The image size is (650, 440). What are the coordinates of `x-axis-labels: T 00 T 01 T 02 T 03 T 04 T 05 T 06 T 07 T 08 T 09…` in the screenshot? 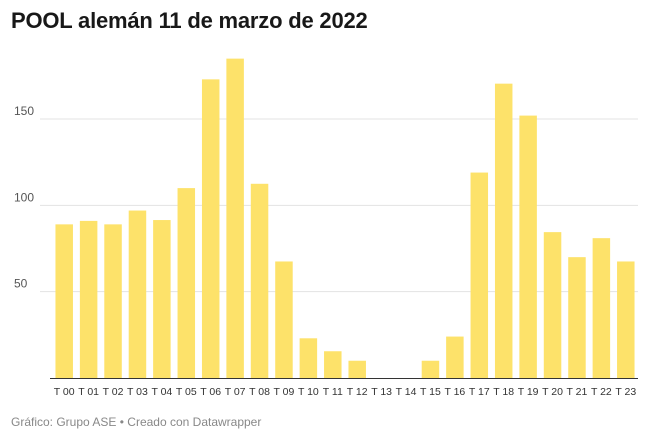 It's located at (345, 392).